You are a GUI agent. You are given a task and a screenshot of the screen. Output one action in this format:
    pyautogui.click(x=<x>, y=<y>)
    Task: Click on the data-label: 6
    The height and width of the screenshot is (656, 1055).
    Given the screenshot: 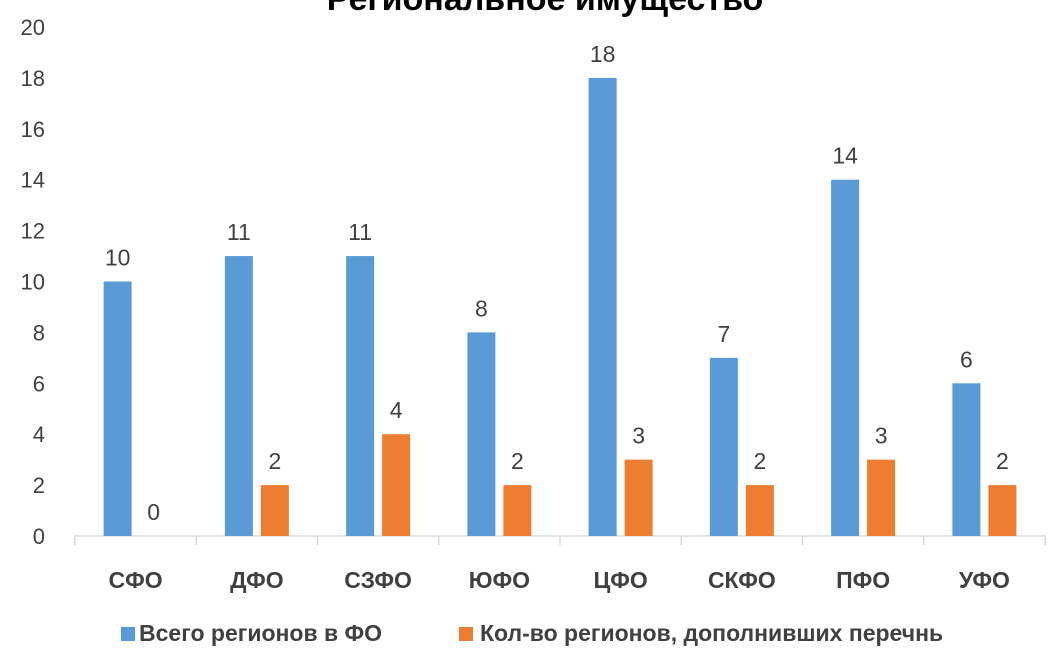 What is the action you would take?
    pyautogui.click(x=966, y=359)
    